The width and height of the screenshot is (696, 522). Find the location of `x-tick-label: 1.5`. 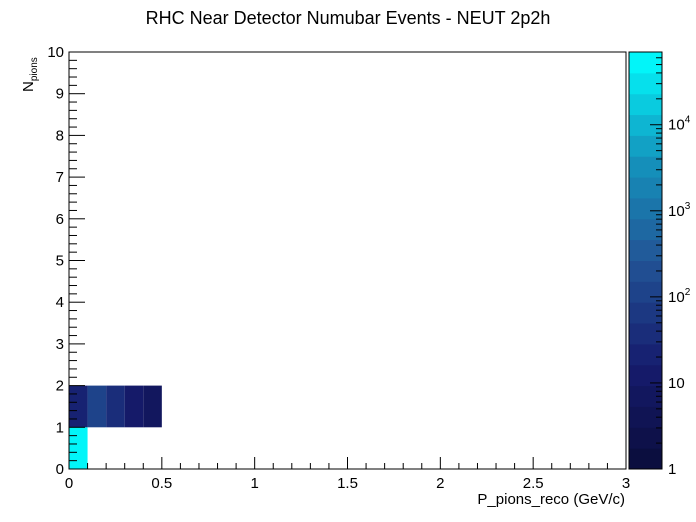

x-tick-label: 1.5 is located at coordinates (347, 483).